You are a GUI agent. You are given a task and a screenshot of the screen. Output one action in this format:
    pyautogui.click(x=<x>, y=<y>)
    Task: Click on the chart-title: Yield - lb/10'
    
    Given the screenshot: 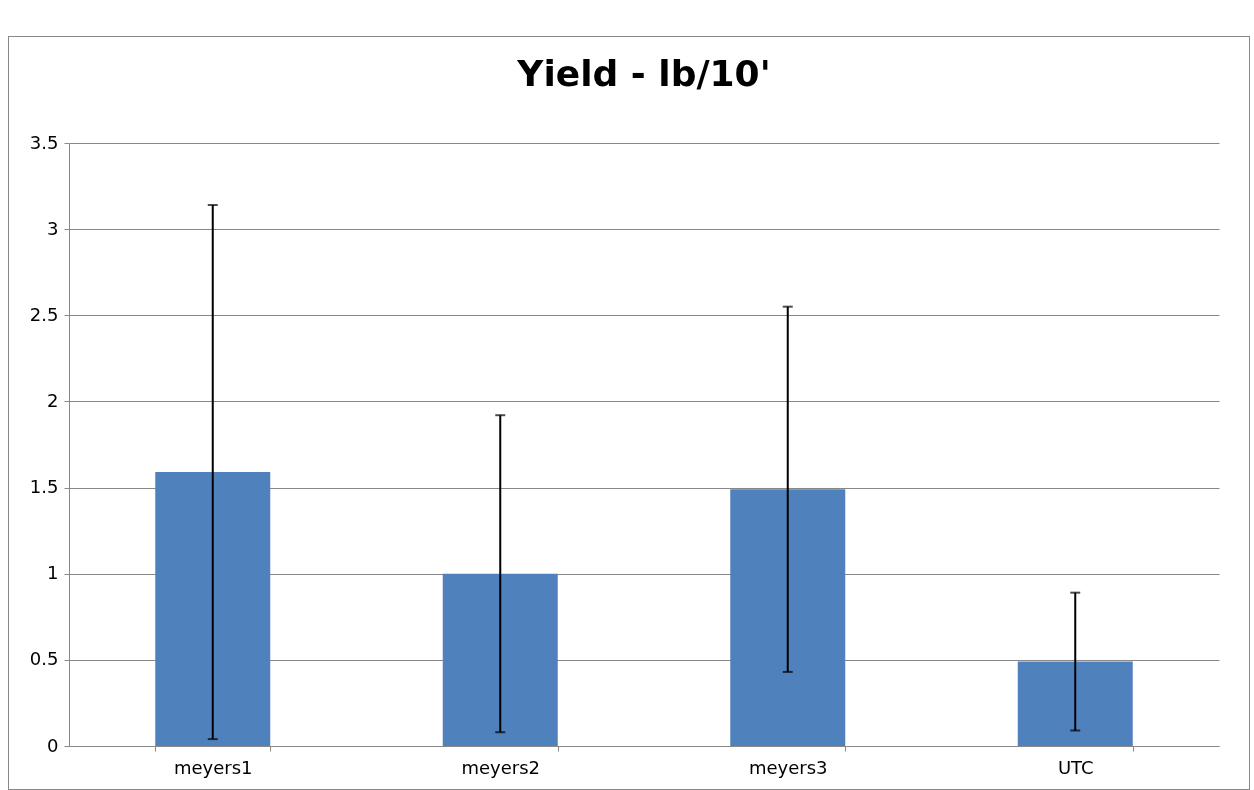 What is the action you would take?
    pyautogui.click(x=643, y=73)
    